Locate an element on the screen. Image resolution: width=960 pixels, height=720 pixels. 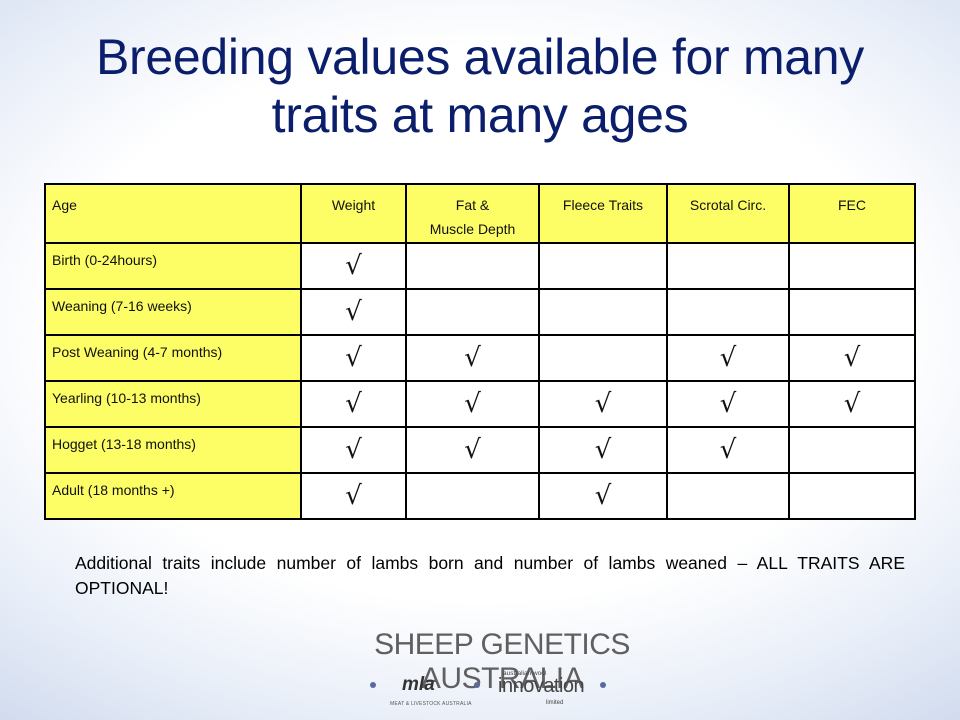
sheep-genetics-brand: SHEEP GENETICS AUSTRALIA is located at coordinates (502, 661).